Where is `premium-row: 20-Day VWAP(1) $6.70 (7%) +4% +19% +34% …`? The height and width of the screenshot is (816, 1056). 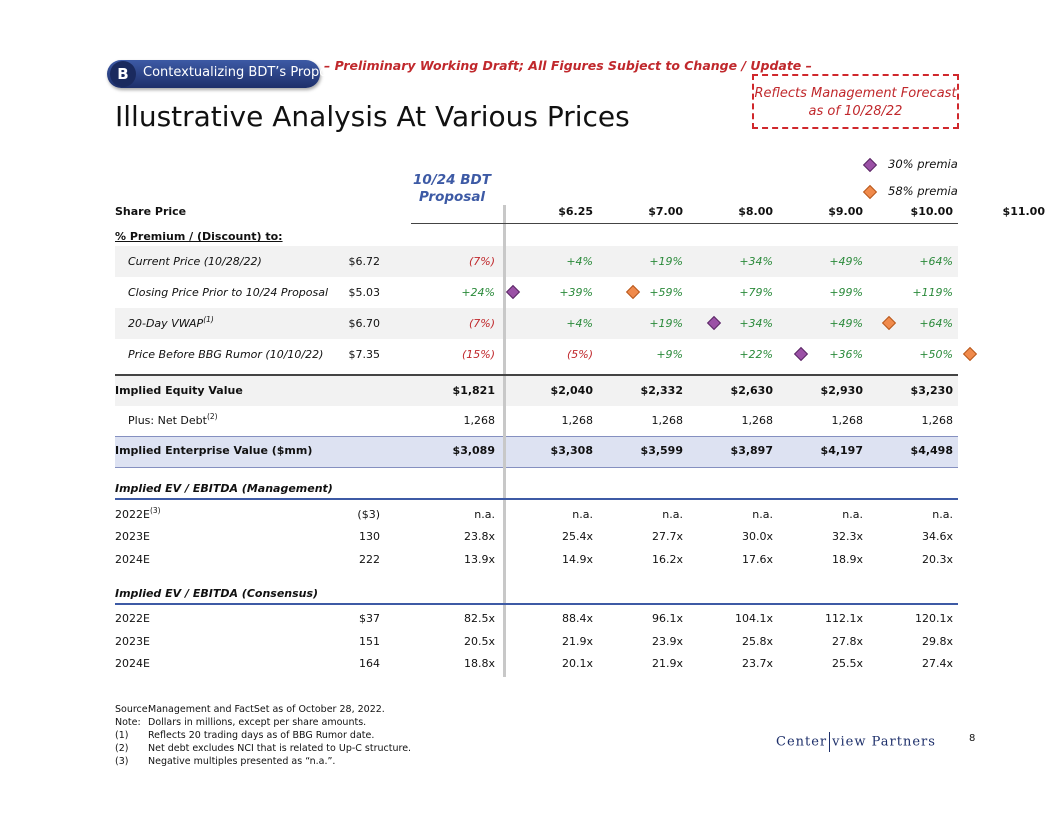
premium-row: 20-Day VWAP(1) $6.70 (7%) +4% +19% +34% … is located at coordinates (536, 324).